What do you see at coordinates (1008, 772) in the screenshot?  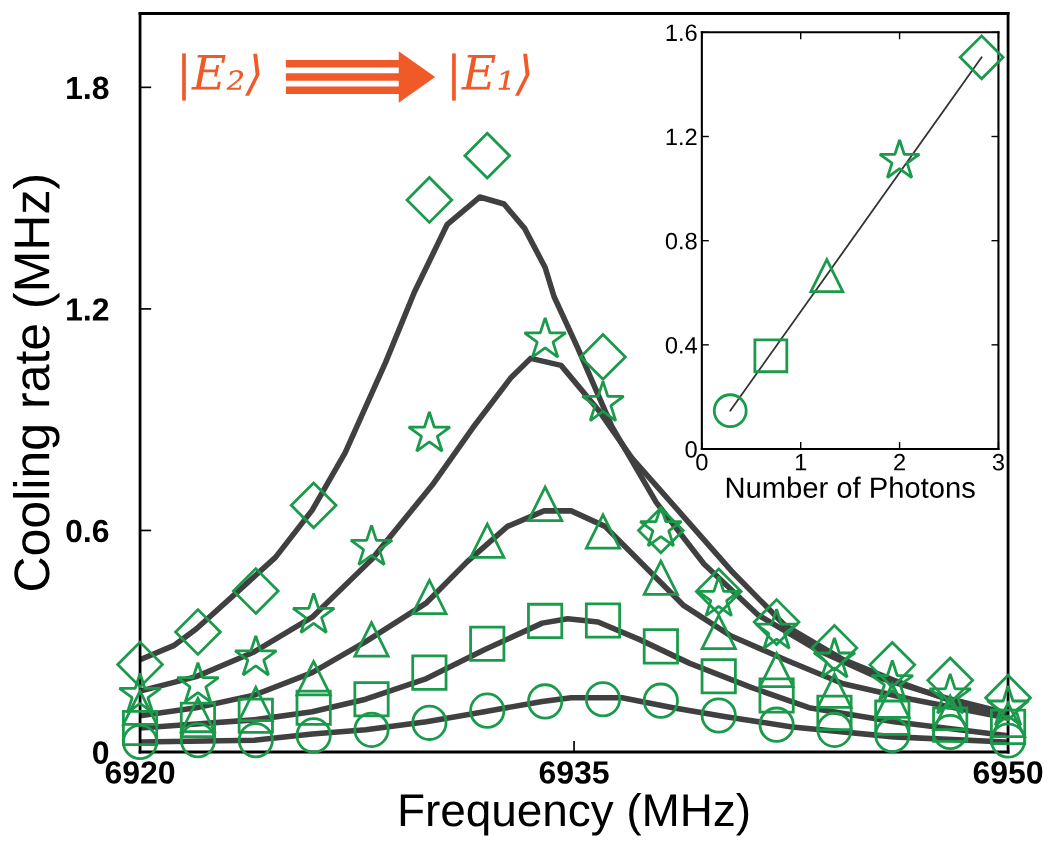 I see `x-tick-label: 6950` at bounding box center [1008, 772].